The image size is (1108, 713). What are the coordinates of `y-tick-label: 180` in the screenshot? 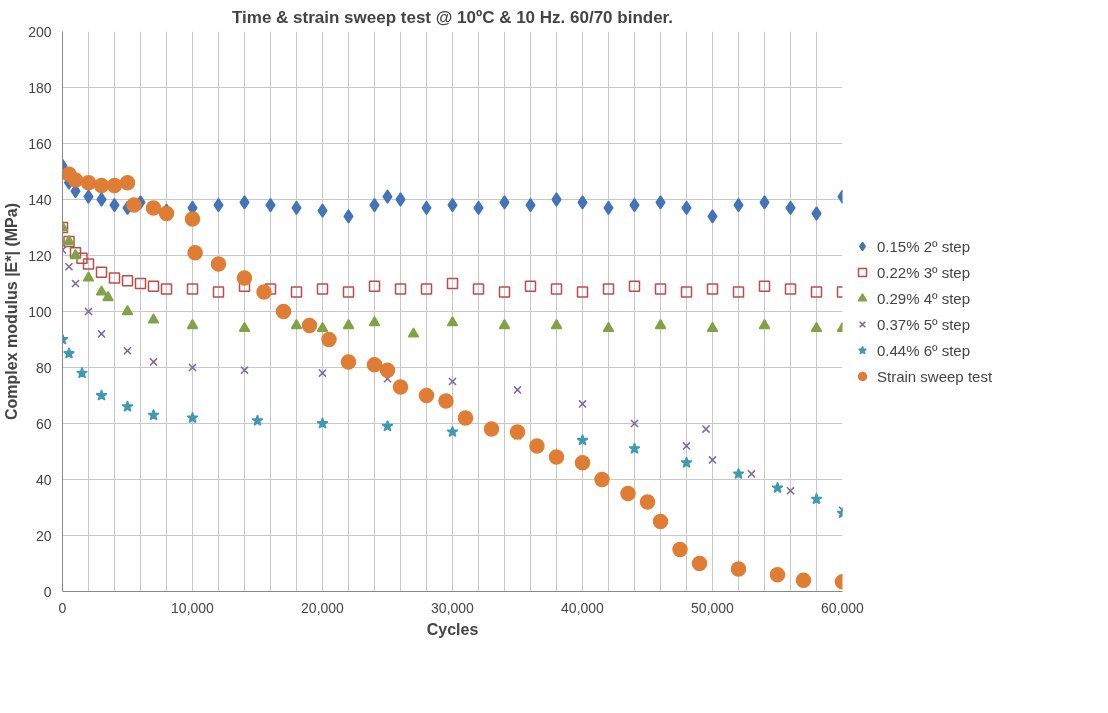 It's located at (40, 87).